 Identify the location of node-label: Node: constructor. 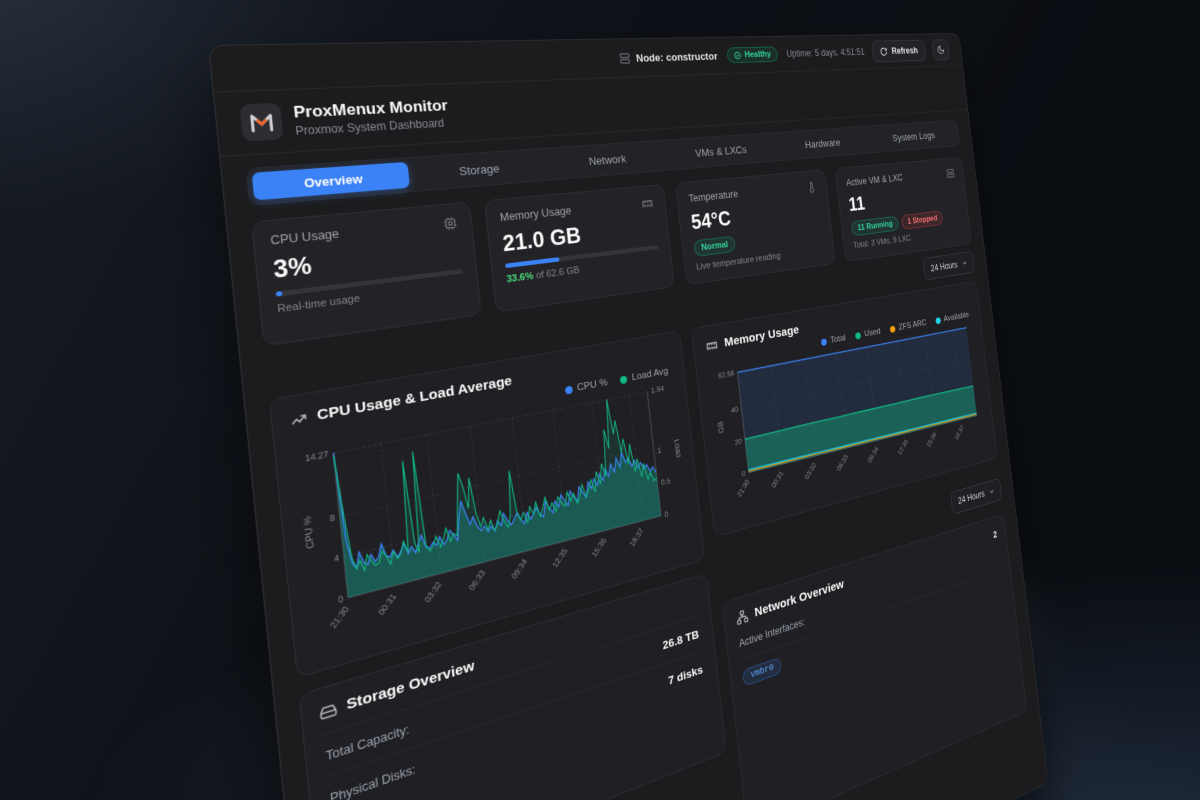
(677, 56).